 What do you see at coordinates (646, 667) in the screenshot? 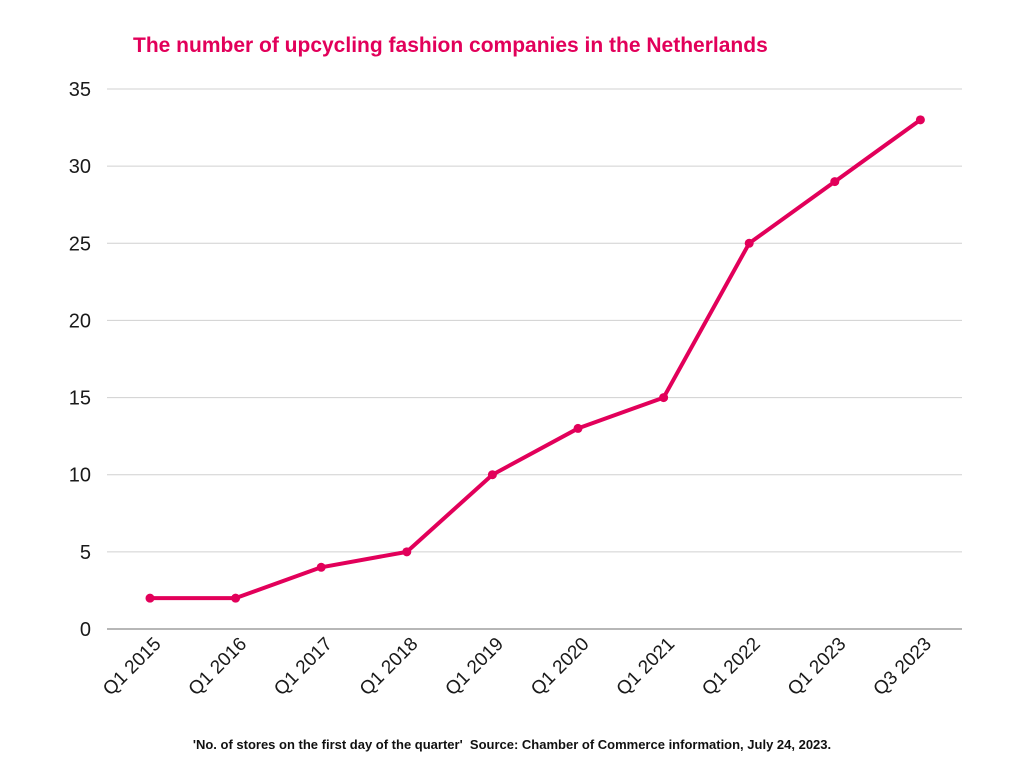
I see `x-tick-label: Q1 2021` at bounding box center [646, 667].